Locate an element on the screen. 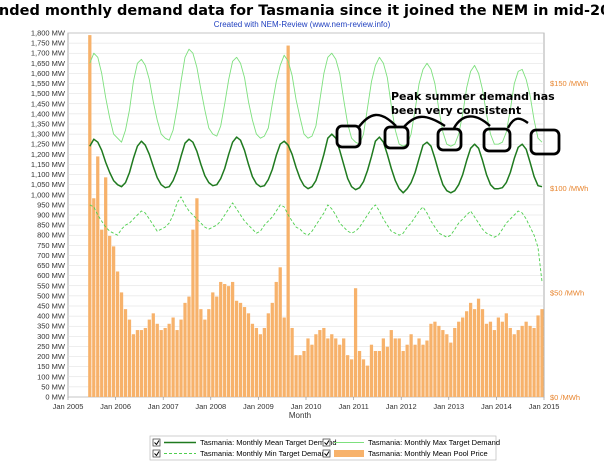 This screenshot has width=604, height=466. y-tick-label: 1,350 MW is located at coordinates (48, 124).